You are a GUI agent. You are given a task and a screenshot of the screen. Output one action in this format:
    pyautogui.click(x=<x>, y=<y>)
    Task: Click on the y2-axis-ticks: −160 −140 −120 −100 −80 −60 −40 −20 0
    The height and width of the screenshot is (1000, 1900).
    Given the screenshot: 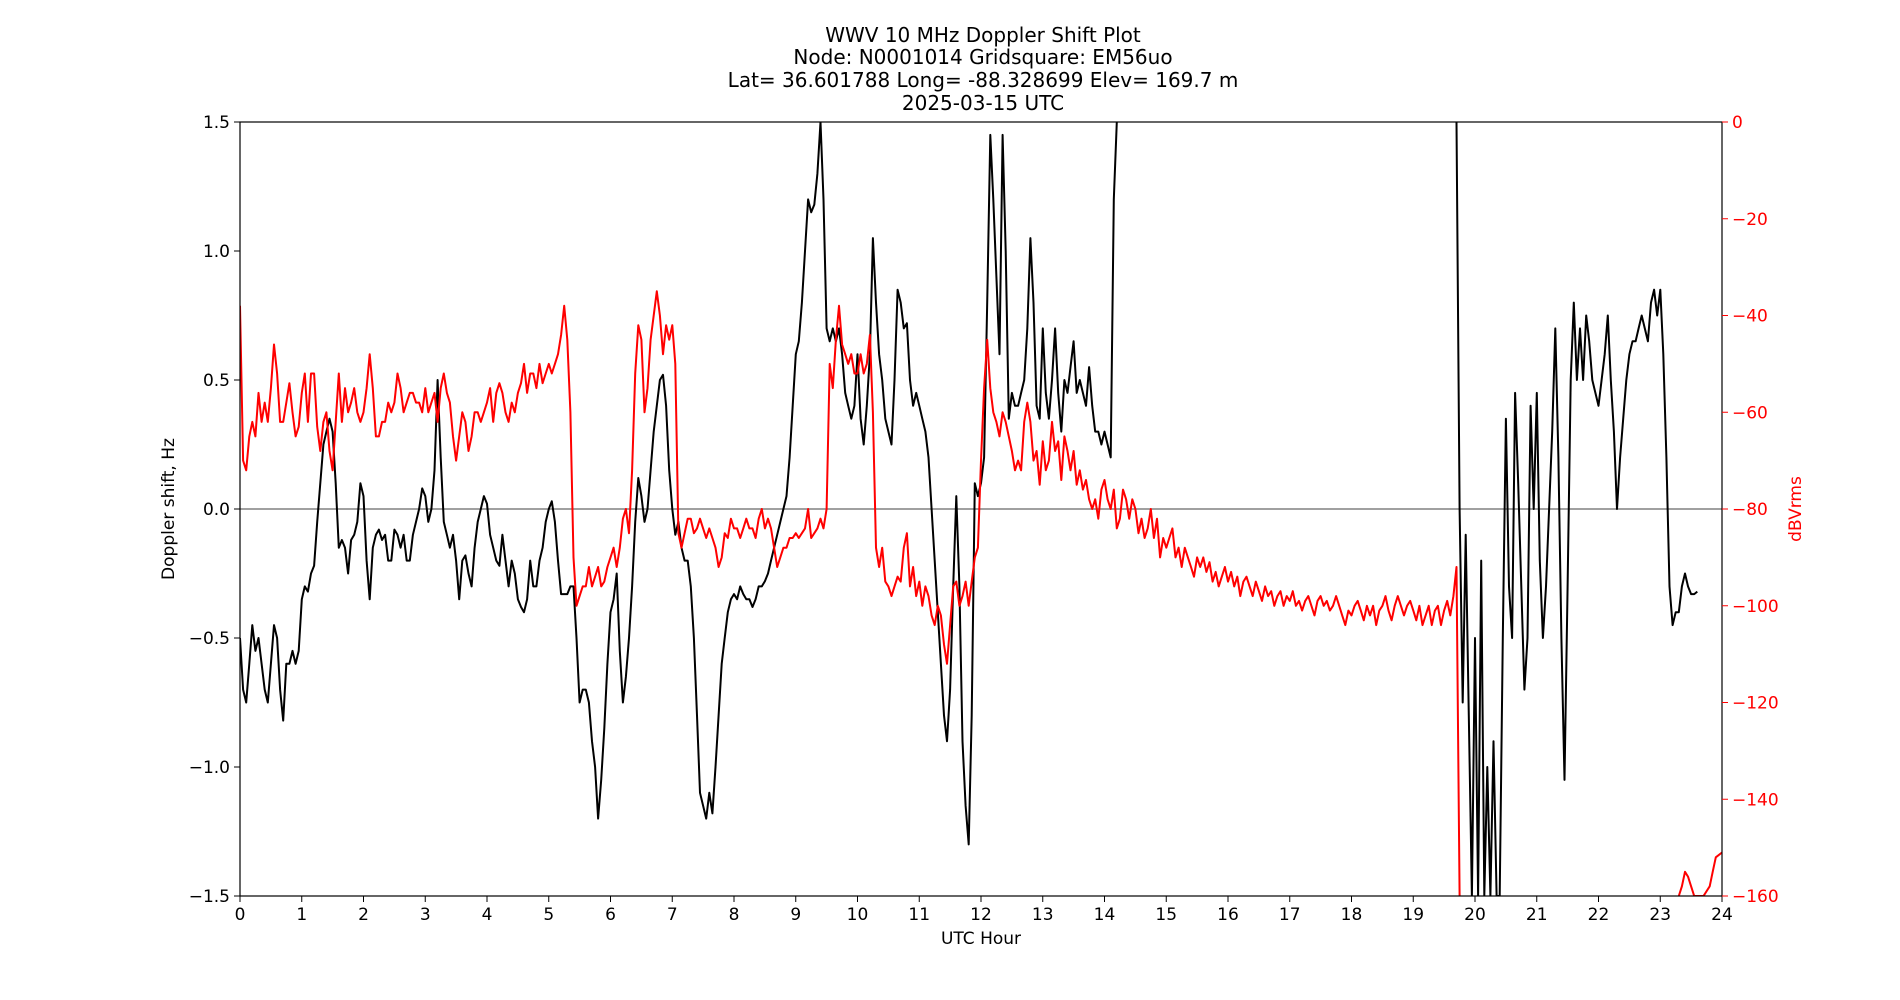 What is the action you would take?
    pyautogui.click(x=1750, y=510)
    